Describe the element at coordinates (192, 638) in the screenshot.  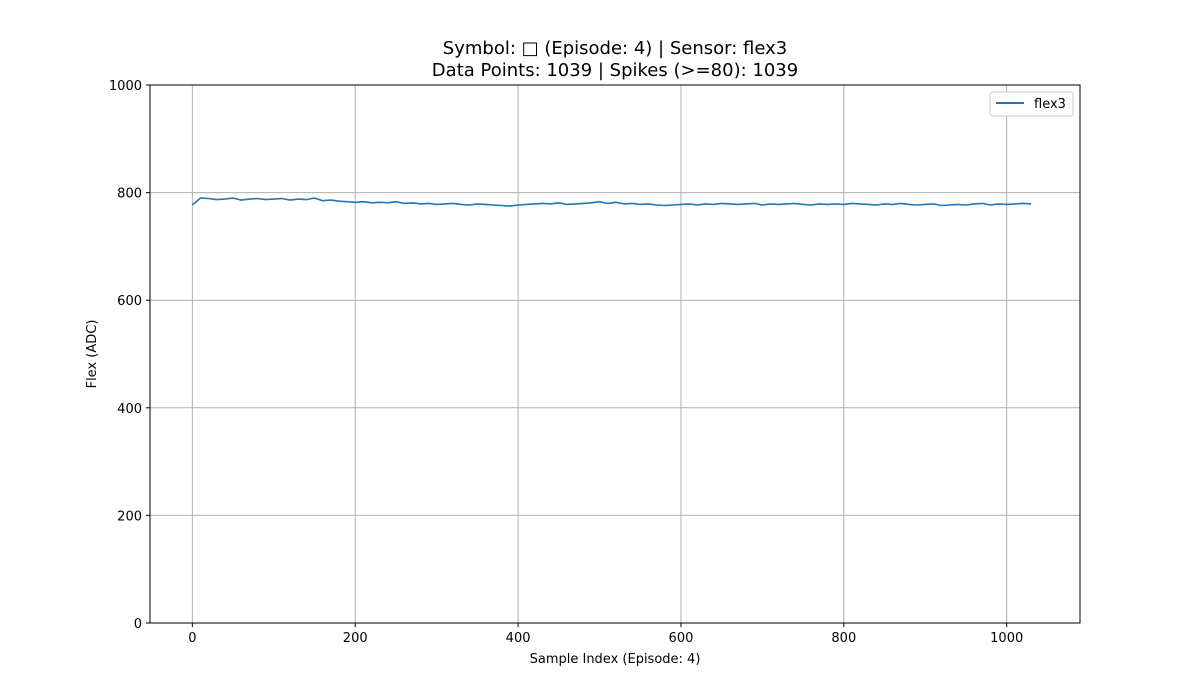
I see `x-tick-label: 0` at that location.